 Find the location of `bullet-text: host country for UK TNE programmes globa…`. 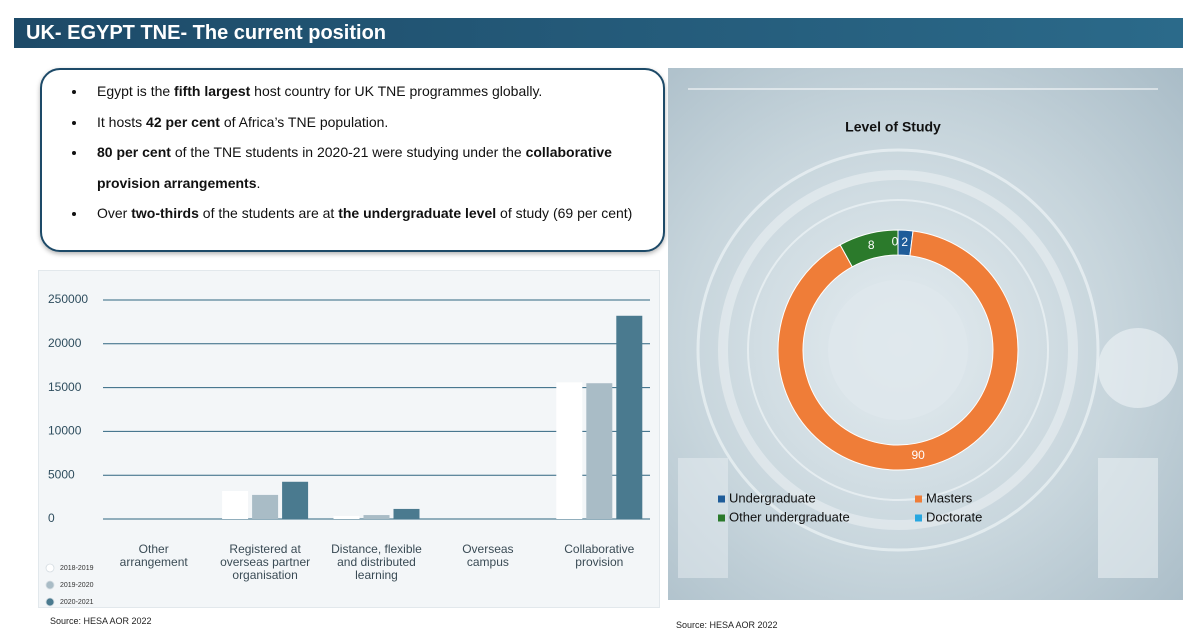

bullet-text: host country for UK TNE programmes globa… is located at coordinates (396, 91).